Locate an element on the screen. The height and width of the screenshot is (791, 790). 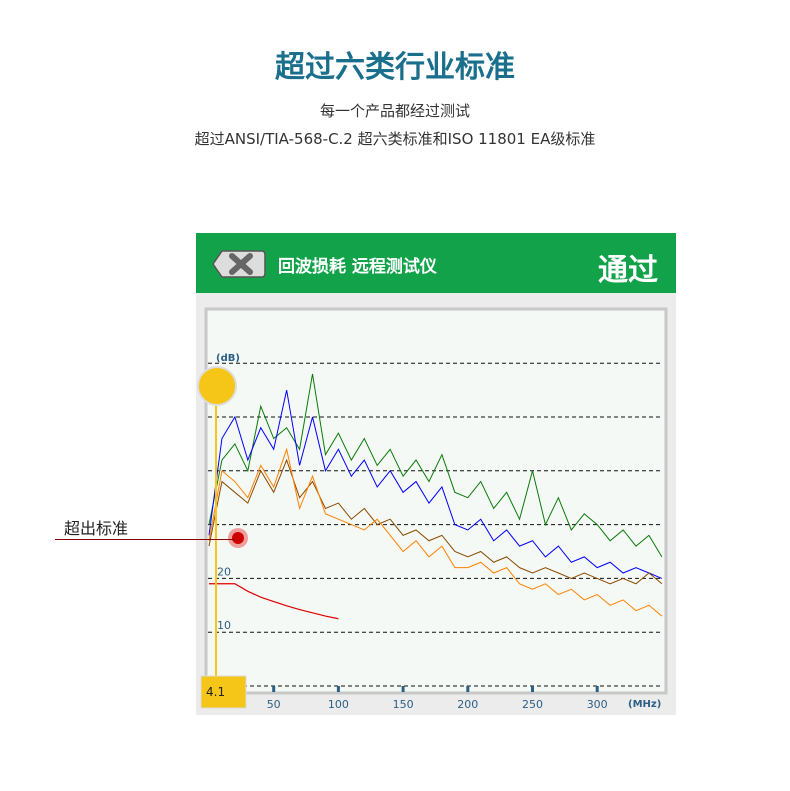
close-icon is located at coordinates (241, 264).